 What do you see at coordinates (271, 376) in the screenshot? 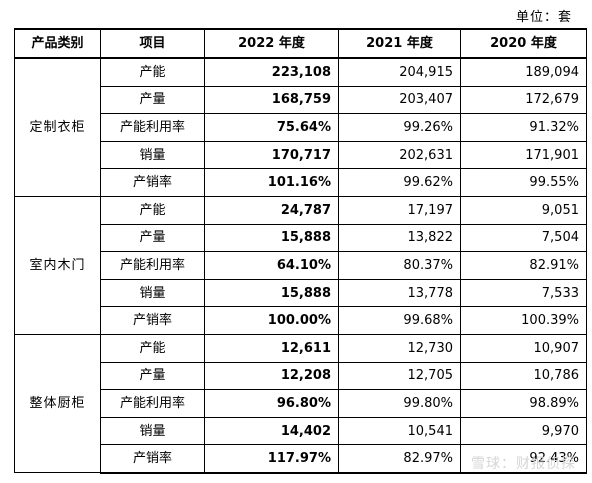
I see `value-2022-cell: 12,208` at bounding box center [271, 376].